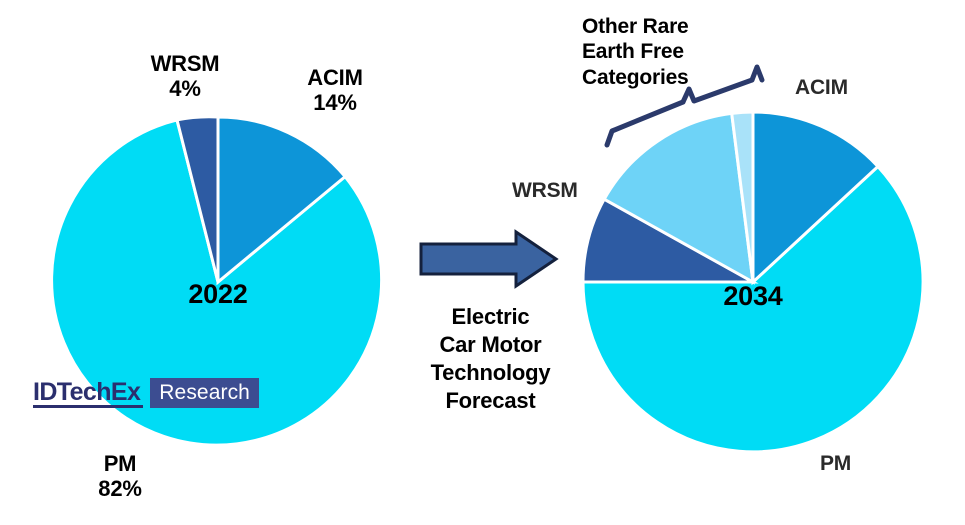  Describe the element at coordinates (684, 106) in the screenshot. I see `bracket-other-rare-earth-free` at that location.